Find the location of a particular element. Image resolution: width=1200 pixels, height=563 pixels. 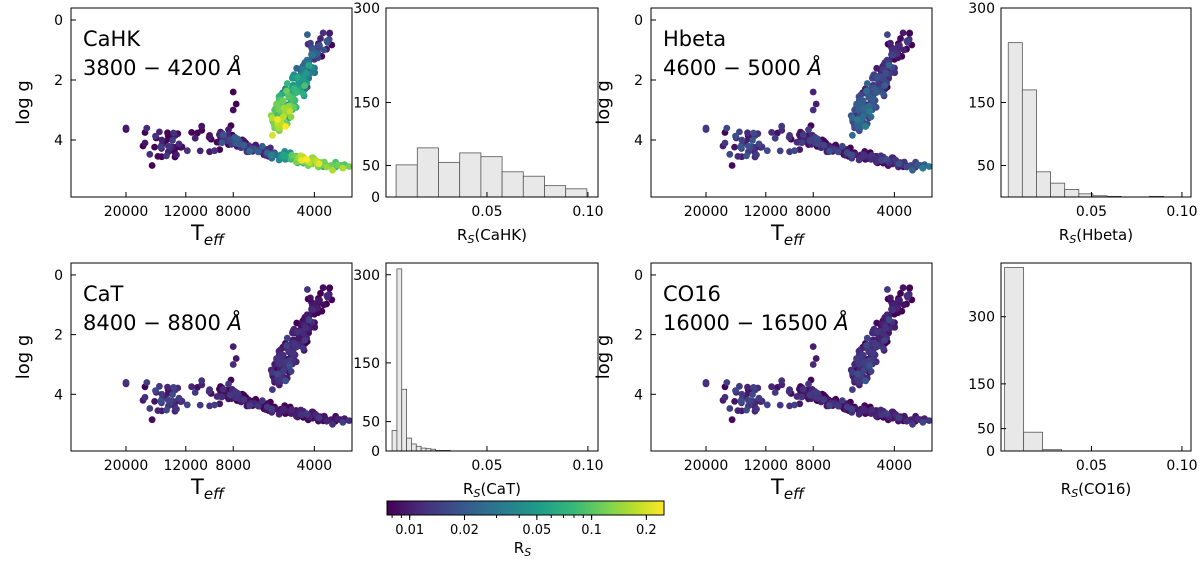

band-name: Hbeta is located at coordinates (694, 39).